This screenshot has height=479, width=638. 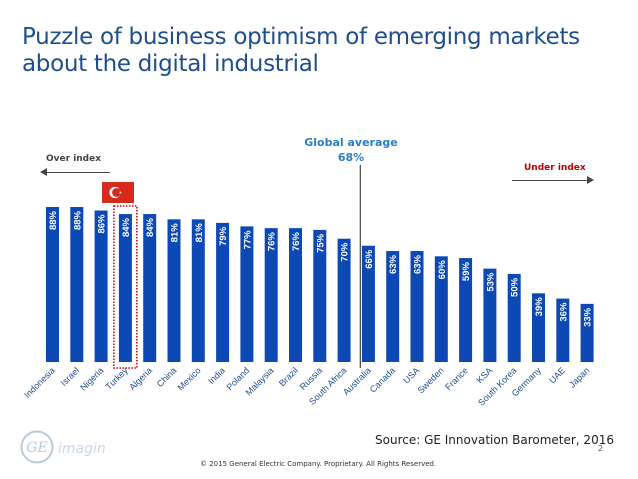 What do you see at coordinates (102, 224) in the screenshot?
I see `bar-value-label: 86%` at bounding box center [102, 224].